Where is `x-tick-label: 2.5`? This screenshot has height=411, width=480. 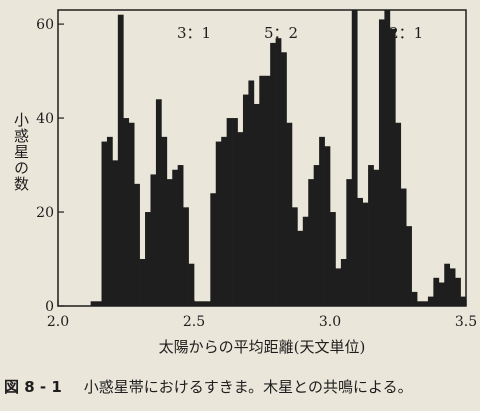 x-tick-label: 2.5 is located at coordinates (194, 322).